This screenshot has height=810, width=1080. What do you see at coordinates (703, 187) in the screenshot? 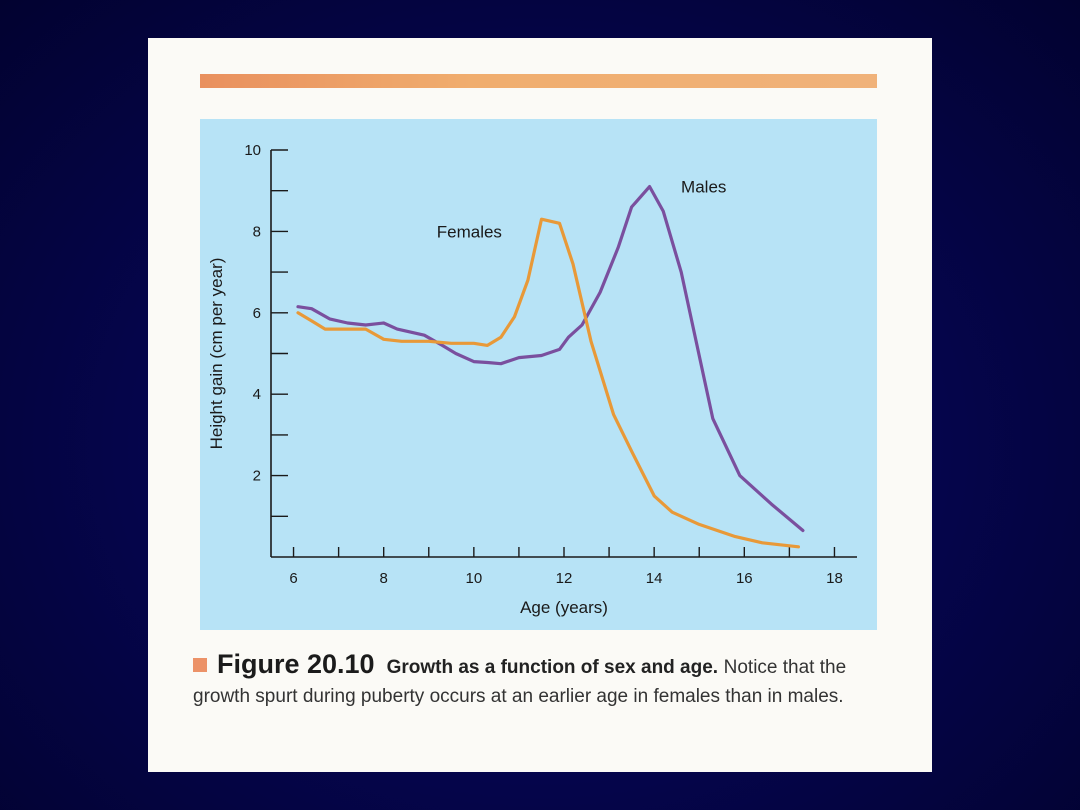
I see `series-label-males: Males` at bounding box center [703, 187].